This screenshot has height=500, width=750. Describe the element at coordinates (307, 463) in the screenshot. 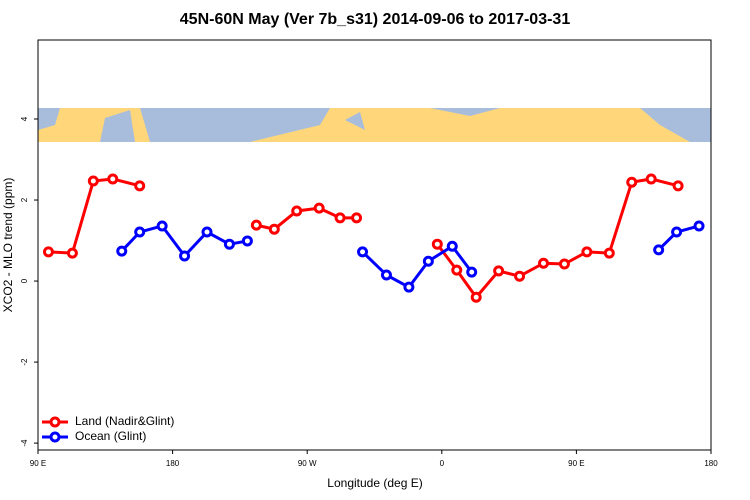

I see `x-tick-label: 90 W` at that location.